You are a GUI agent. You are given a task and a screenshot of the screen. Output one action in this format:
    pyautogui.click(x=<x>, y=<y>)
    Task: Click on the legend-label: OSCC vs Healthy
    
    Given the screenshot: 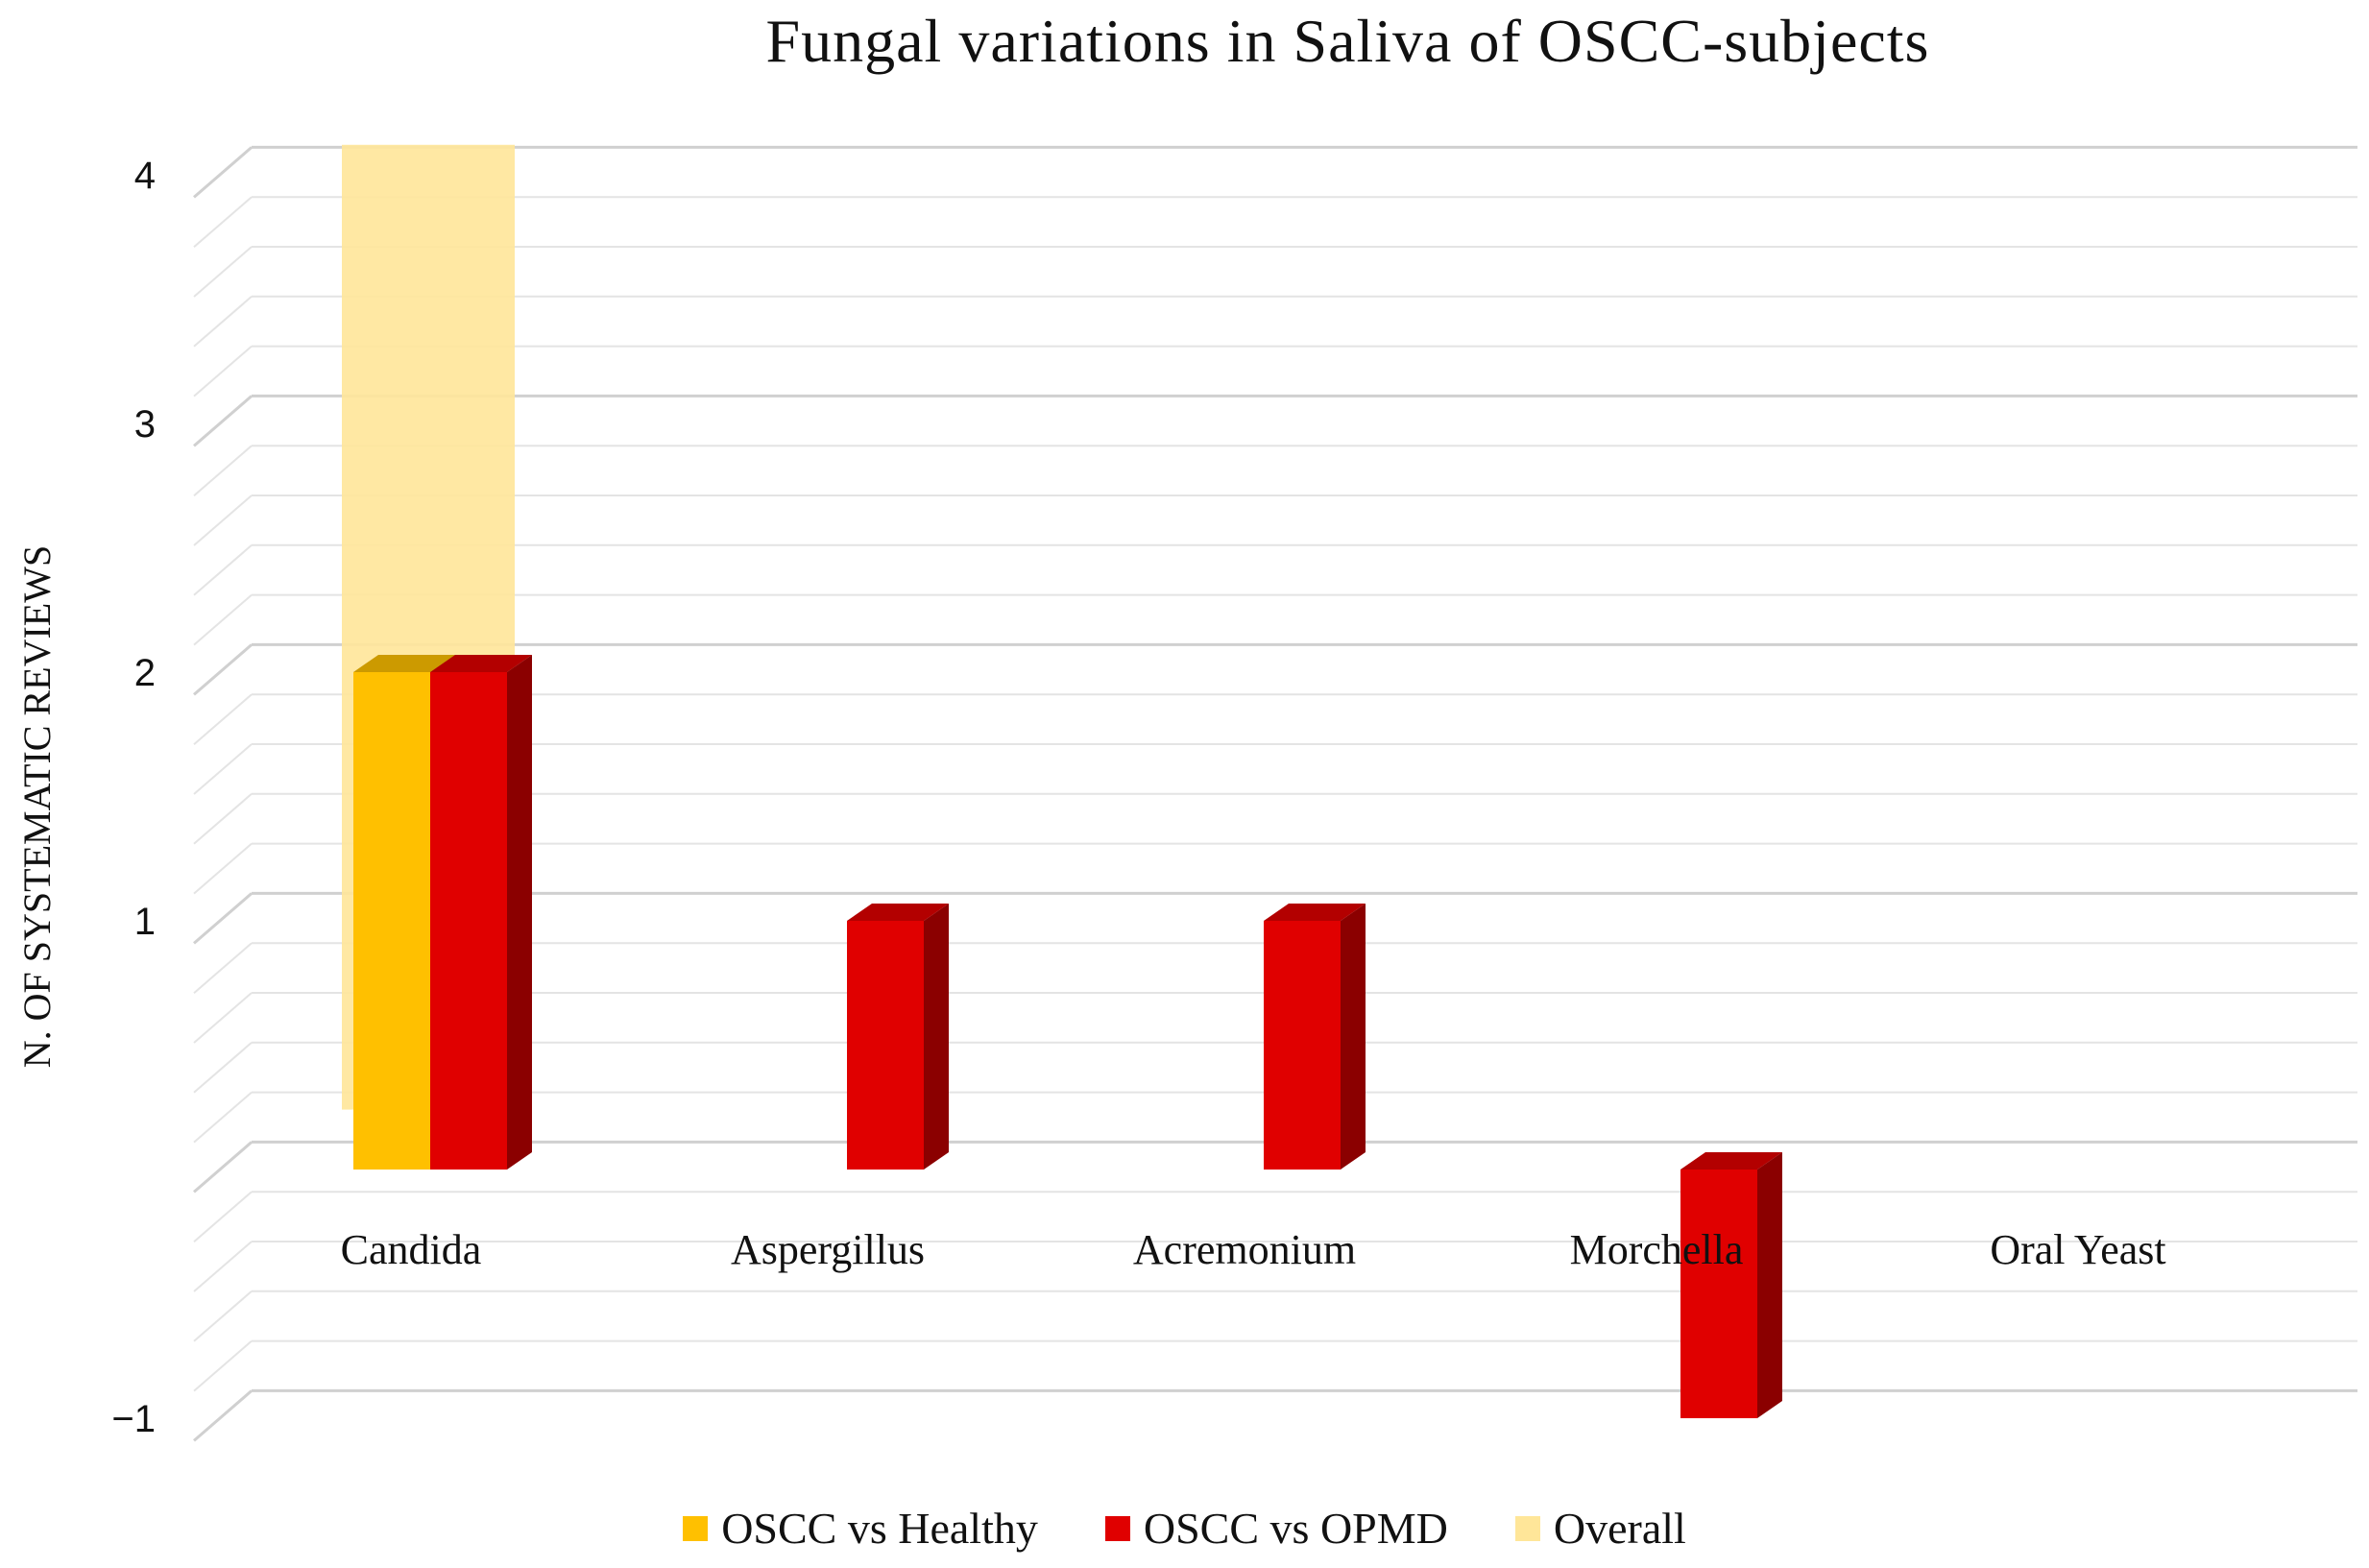 What is the action you would take?
    pyautogui.click(x=879, y=1528)
    